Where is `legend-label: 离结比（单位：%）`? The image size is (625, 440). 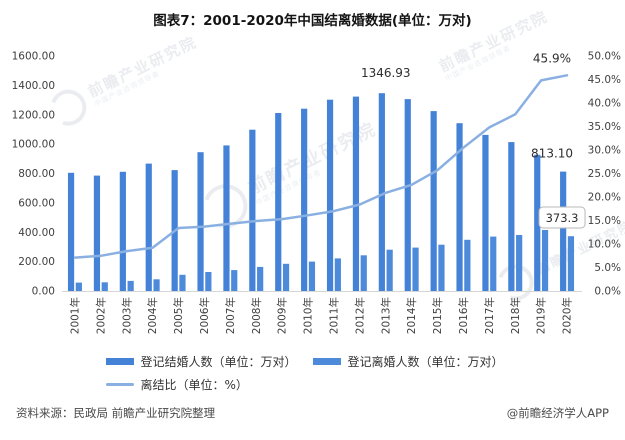 legend-label: 离结比（单位：%） is located at coordinates (194, 385).